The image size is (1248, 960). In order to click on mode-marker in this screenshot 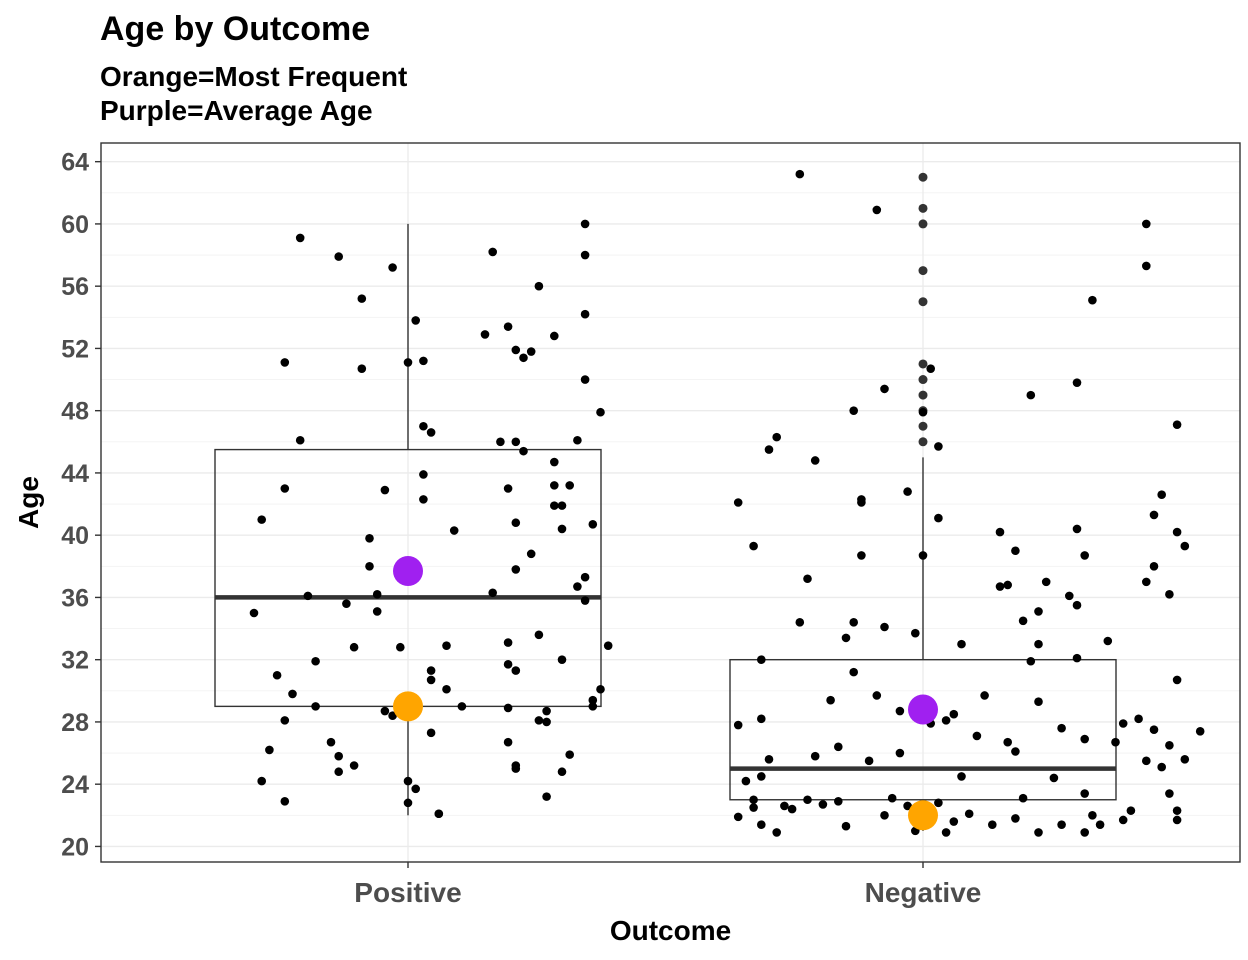, I will do `click(408, 706)`.